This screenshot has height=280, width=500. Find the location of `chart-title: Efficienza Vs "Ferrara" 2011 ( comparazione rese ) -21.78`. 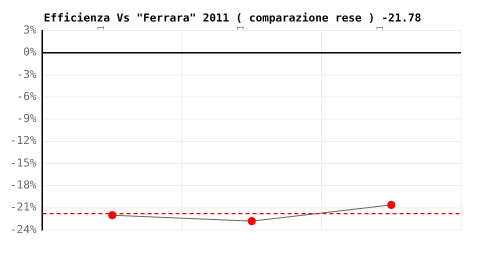

chart-title: Efficienza Vs "Ferrara" 2011 ( comparazione rese ) -21.78 is located at coordinates (233, 17).